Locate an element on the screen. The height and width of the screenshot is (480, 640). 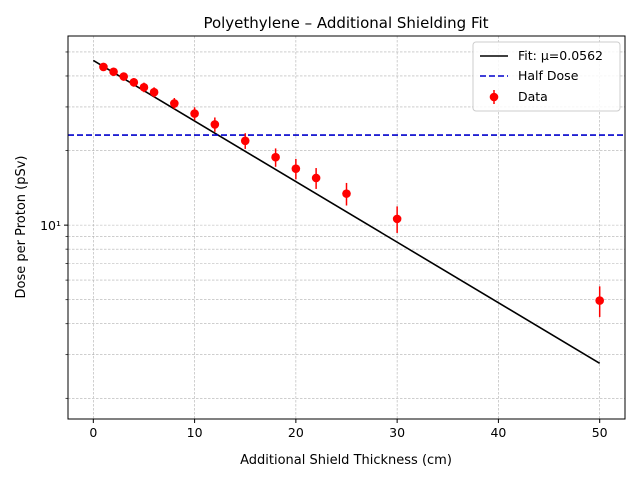
x-tick-label: 0 is located at coordinates (93, 432).